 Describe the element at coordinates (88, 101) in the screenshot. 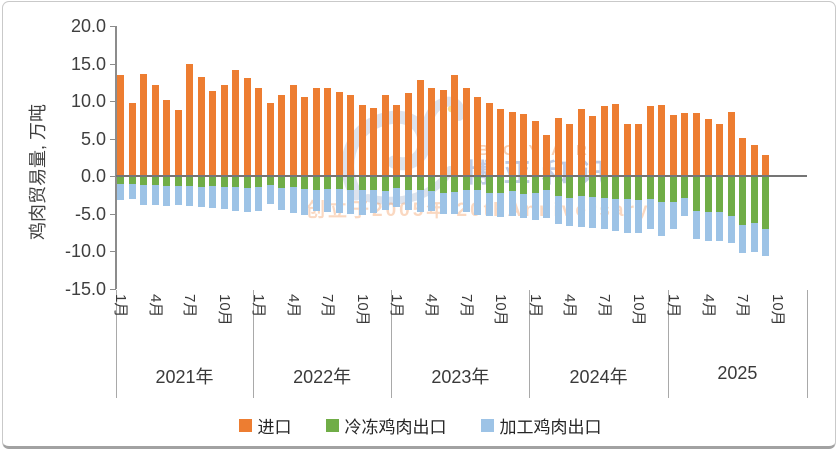

I see `y-axis-tick-label: 10.0` at that location.